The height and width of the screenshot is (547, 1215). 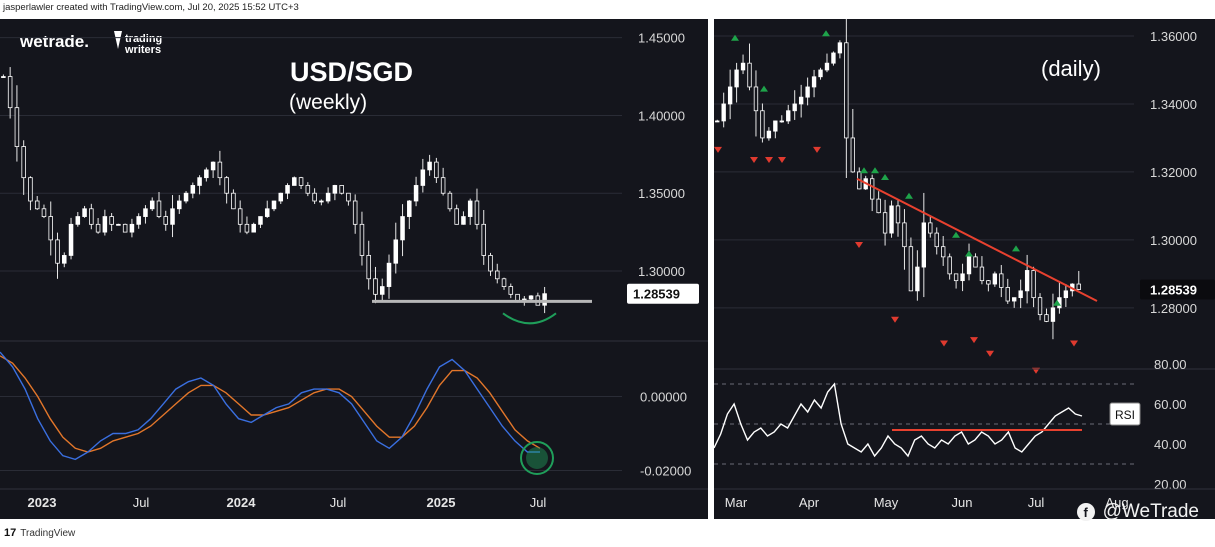 I want to click on macd-line, so click(x=270, y=406).